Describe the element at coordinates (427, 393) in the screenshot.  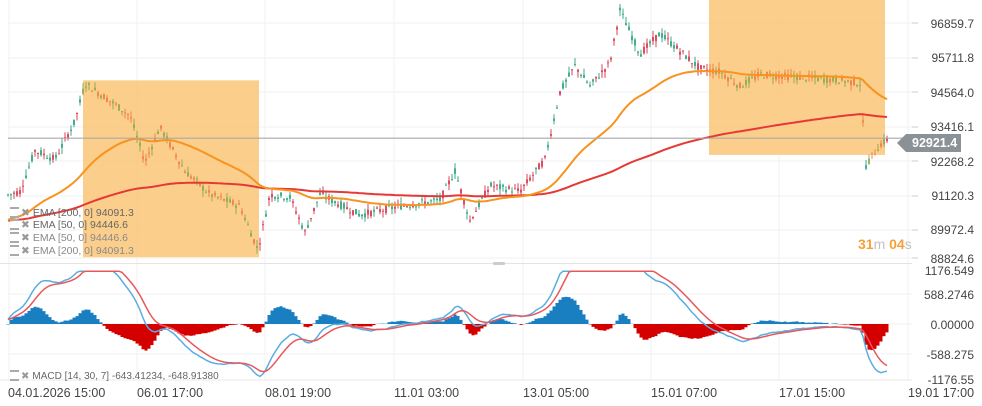
I see `time-axis-label: 11.01 03:00` at that location.